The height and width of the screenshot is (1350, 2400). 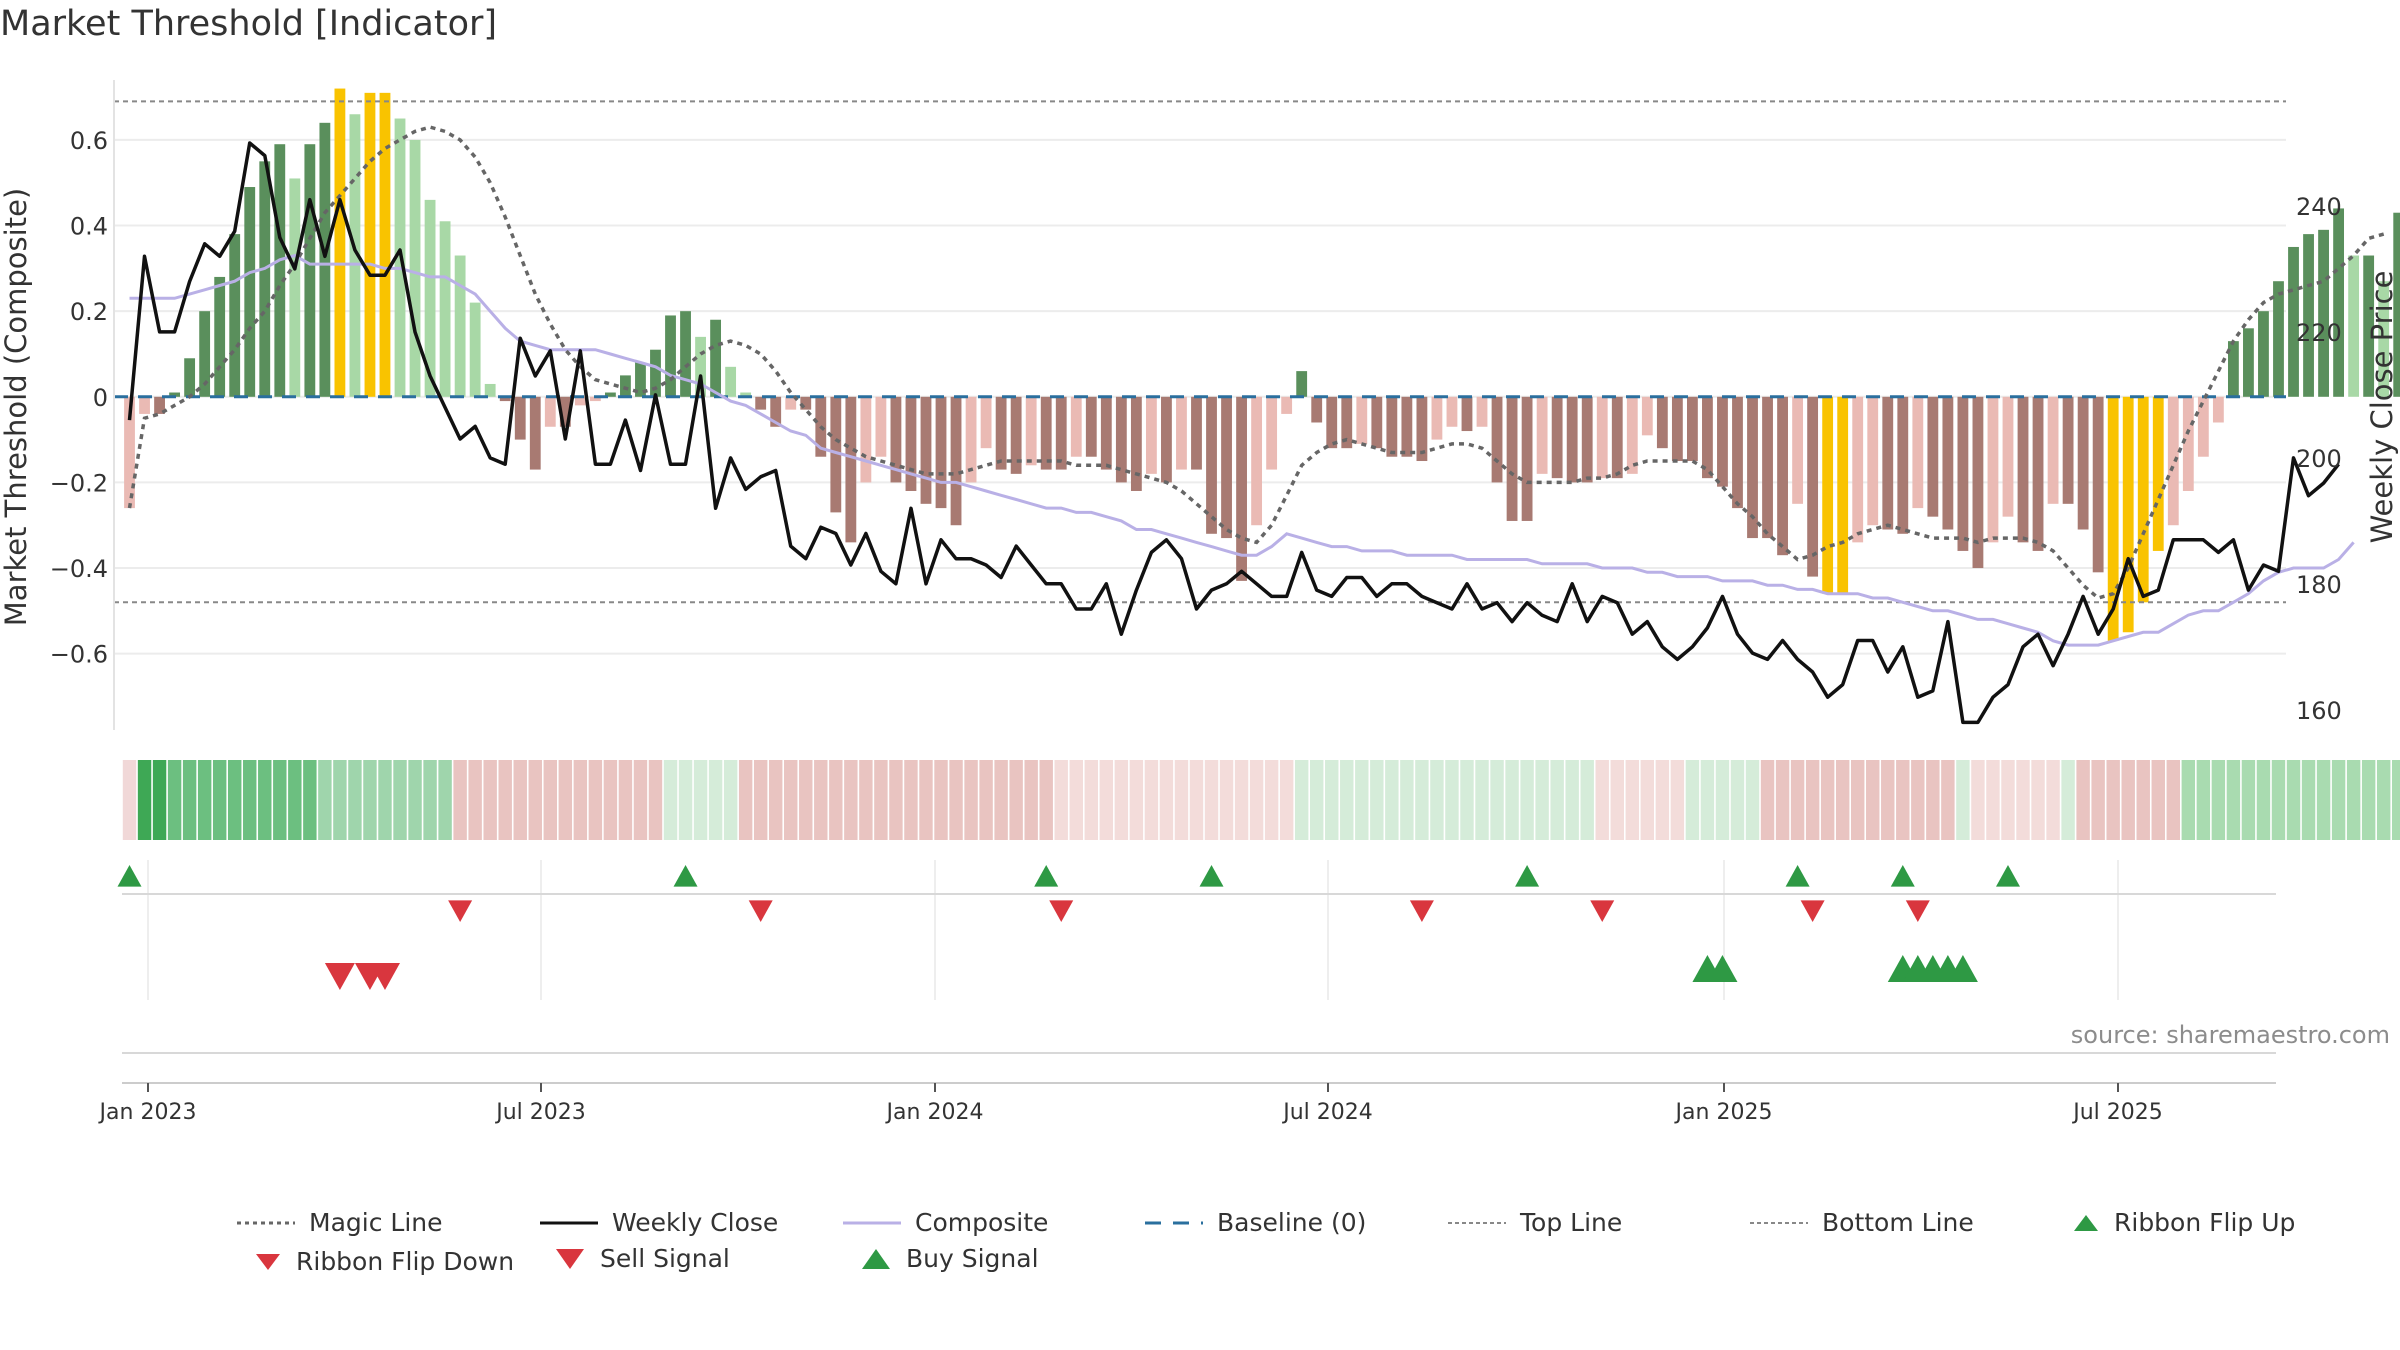 I want to click on legend-item-close: Weekly Close, so click(x=659, y=1222).